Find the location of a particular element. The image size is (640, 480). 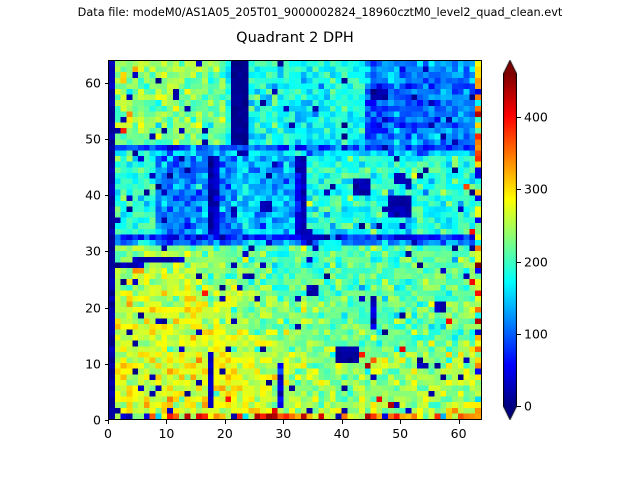

y-tick-label: 50 is located at coordinates (93, 139).